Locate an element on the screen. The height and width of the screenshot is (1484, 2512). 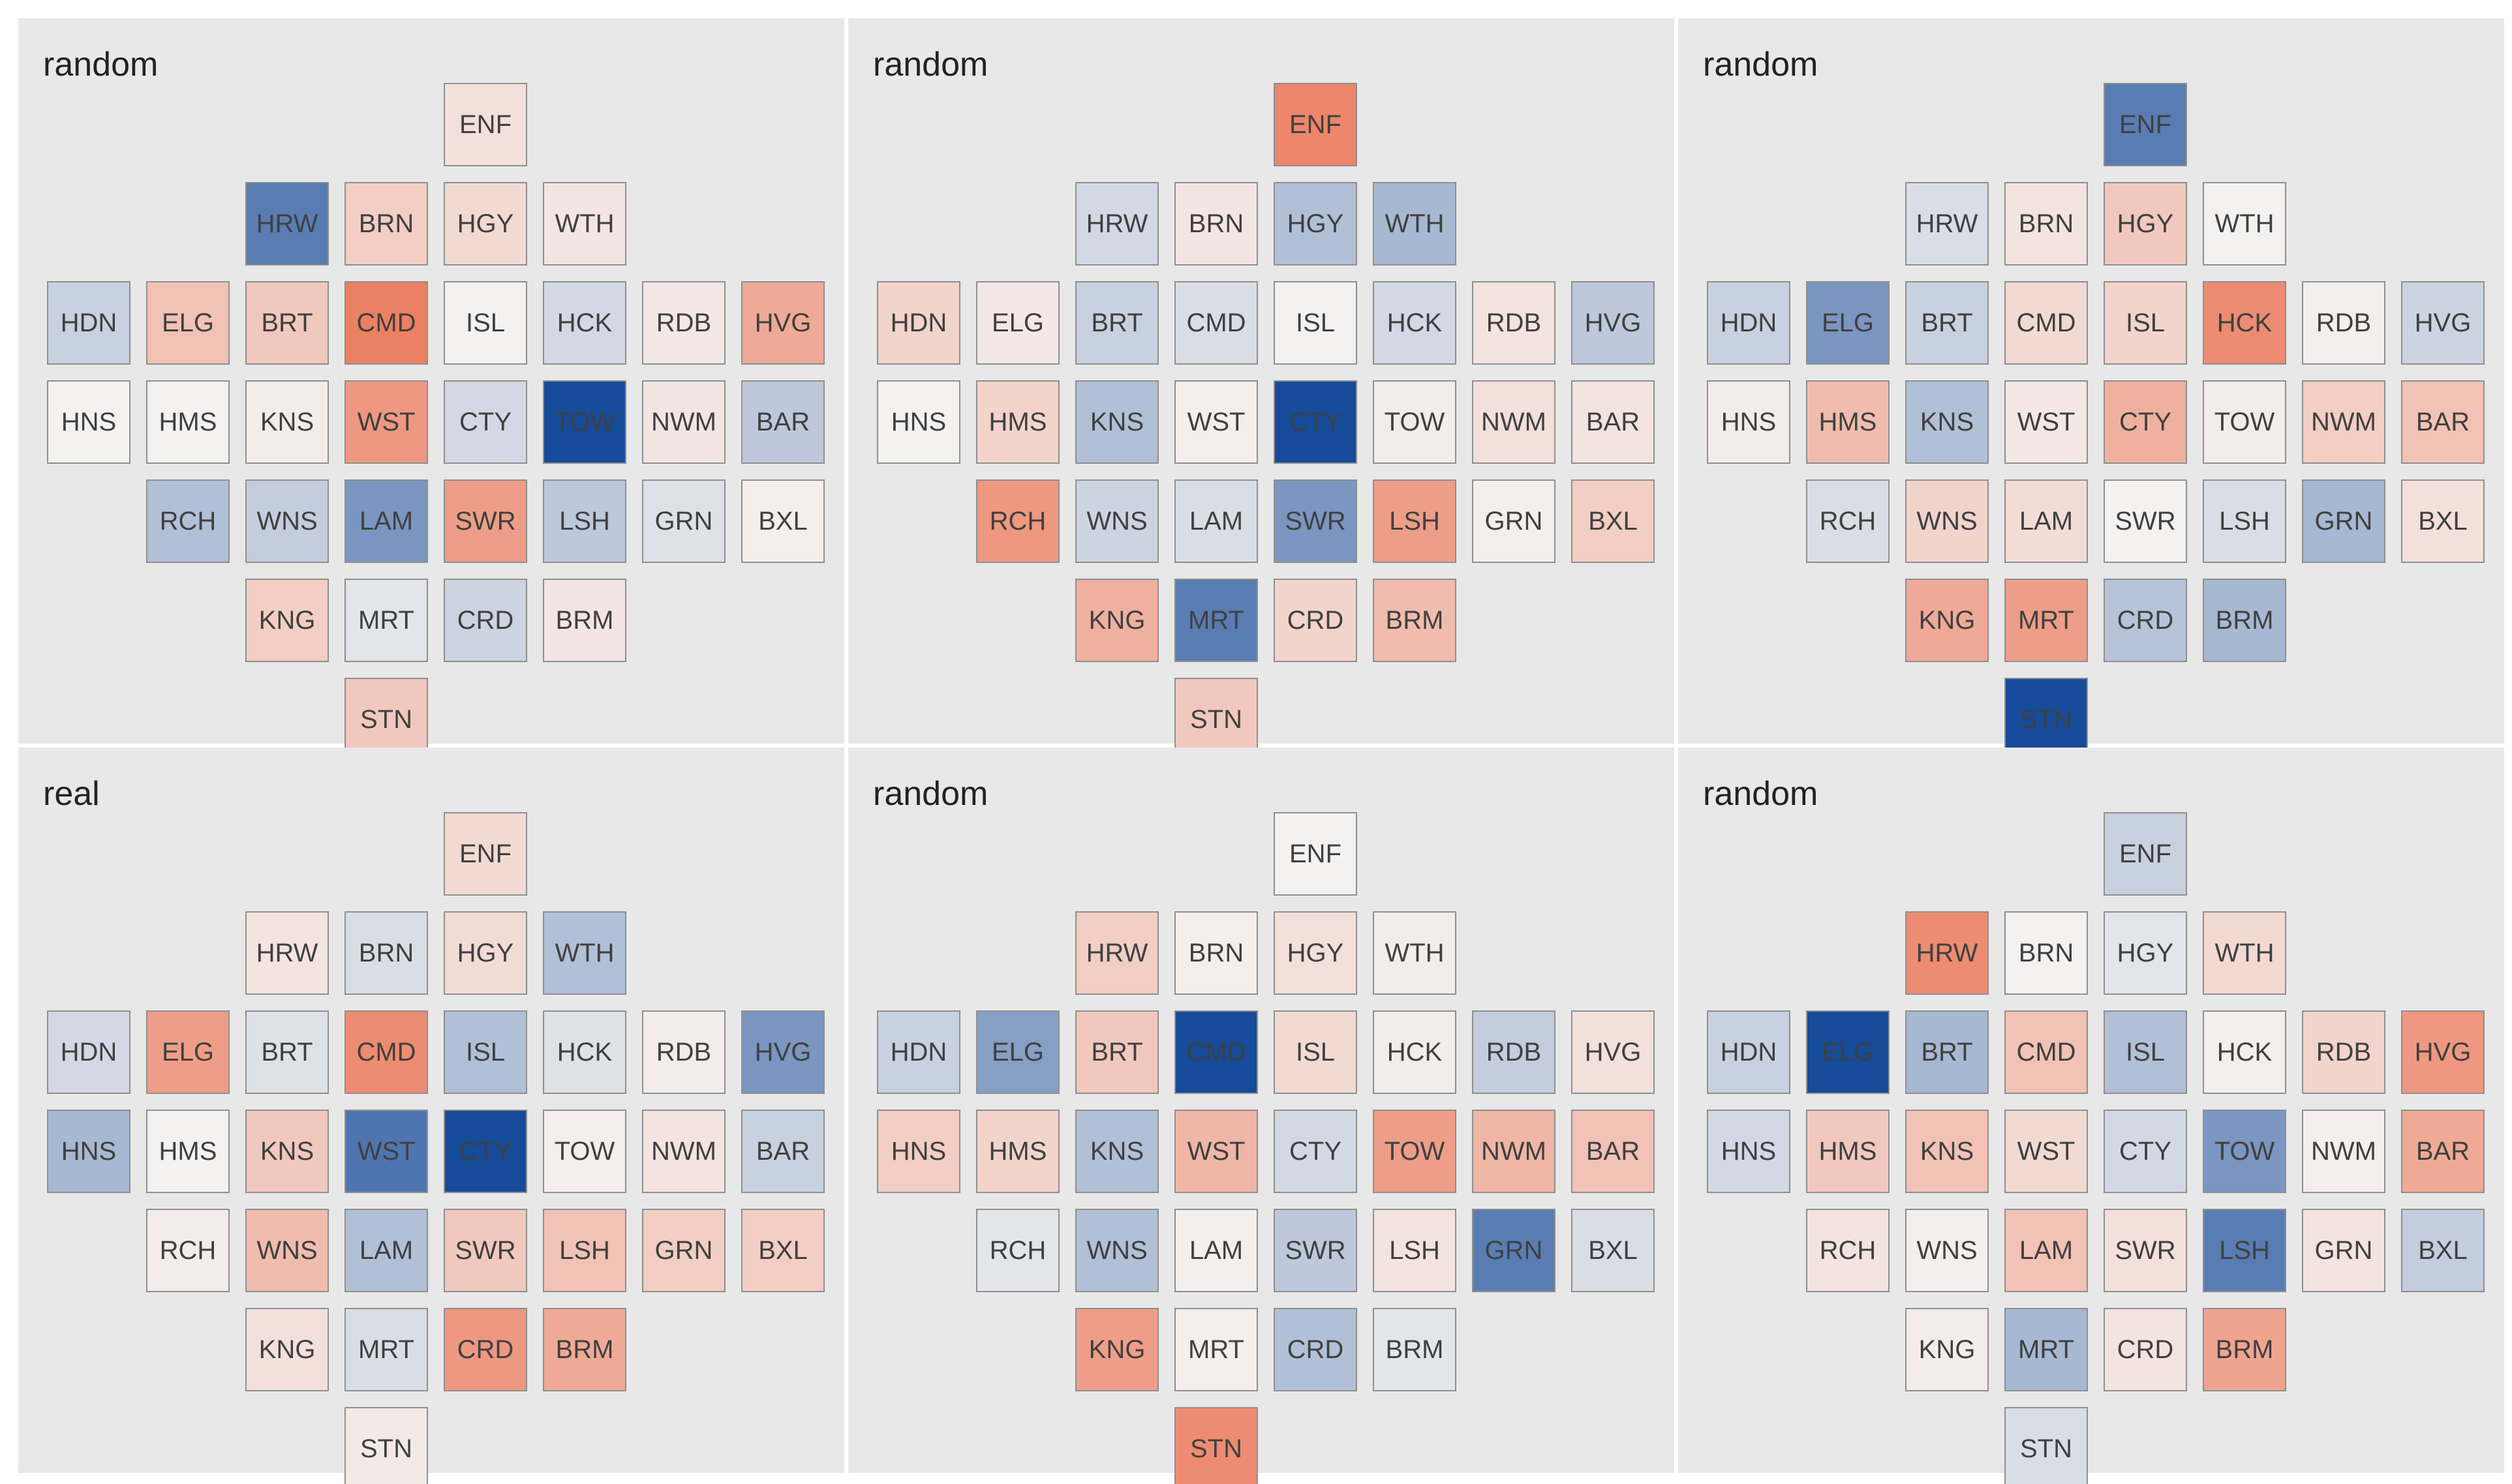
tile-brm: BRM is located at coordinates (584, 1349).